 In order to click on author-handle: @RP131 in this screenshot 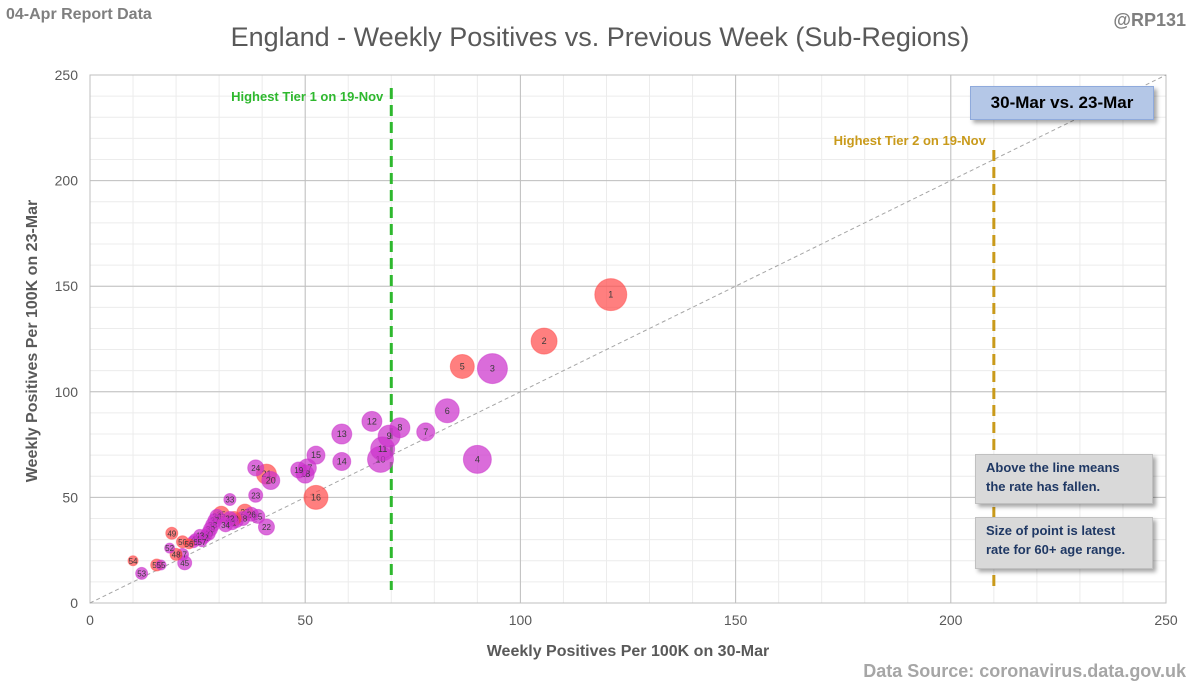, I will do `click(1149, 20)`.